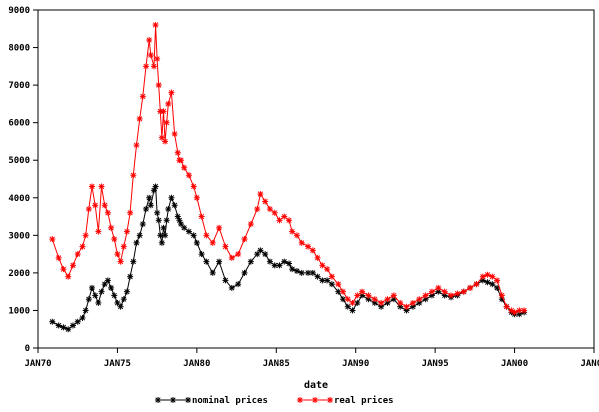 The height and width of the screenshot is (412, 599). I want to click on legend-item-1: real prices, so click(345, 400).